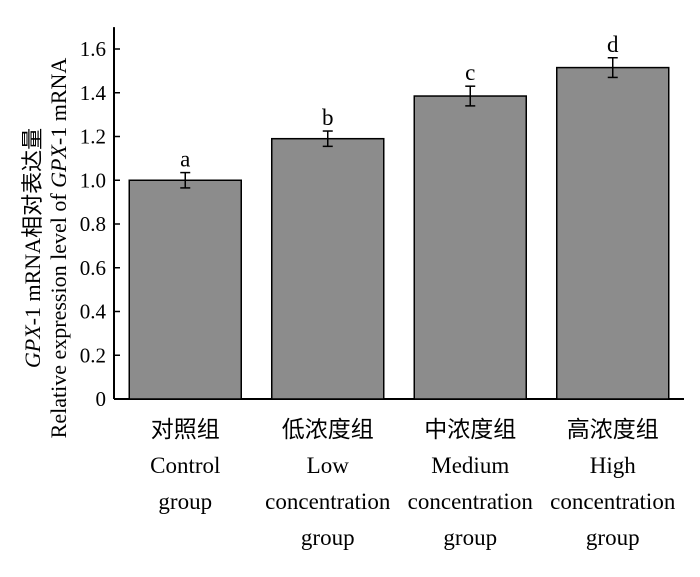 The width and height of the screenshot is (700, 577). Describe the element at coordinates (328, 429) in the screenshot. I see `category-label-cn: 低浓度组` at that location.